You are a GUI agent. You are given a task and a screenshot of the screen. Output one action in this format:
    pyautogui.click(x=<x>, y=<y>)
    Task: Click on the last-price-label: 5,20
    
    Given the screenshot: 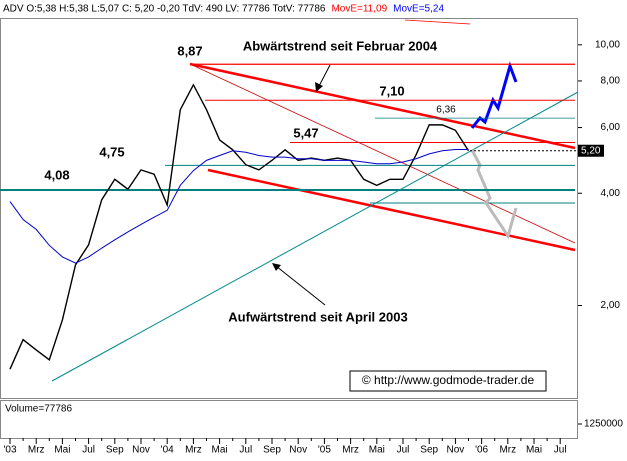 What is the action you would take?
    pyautogui.click(x=591, y=150)
    